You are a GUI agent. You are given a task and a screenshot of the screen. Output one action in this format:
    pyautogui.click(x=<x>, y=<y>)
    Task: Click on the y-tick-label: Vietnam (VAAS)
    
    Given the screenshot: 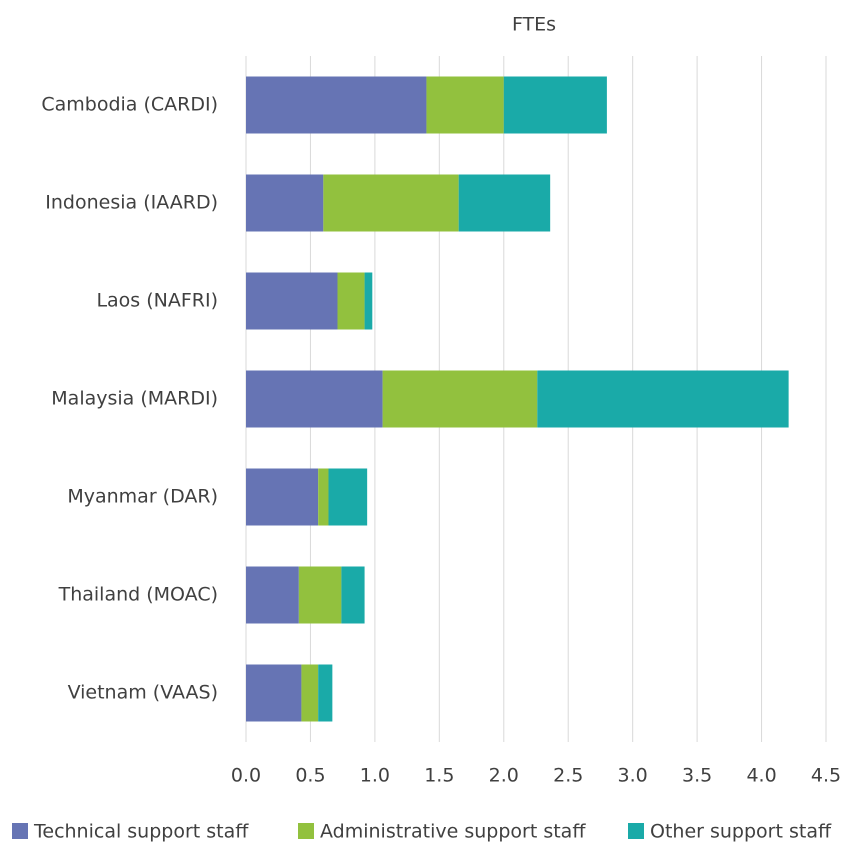 What is the action you would take?
    pyautogui.click(x=143, y=693)
    